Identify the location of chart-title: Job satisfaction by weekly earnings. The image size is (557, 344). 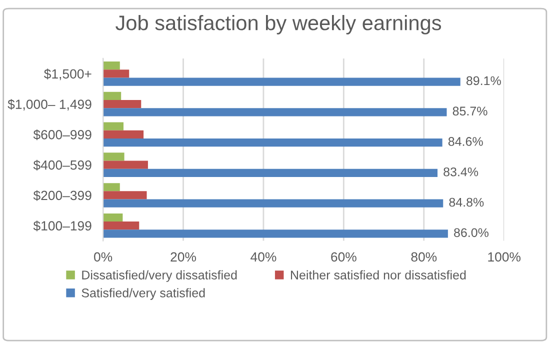
(279, 24).